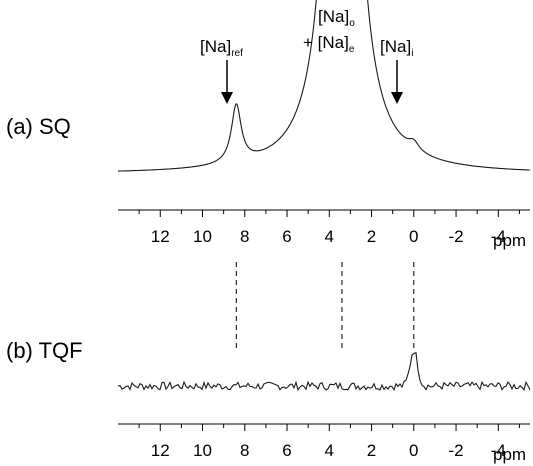 The height and width of the screenshot is (466, 533). I want to click on tqf-tick-label: 2, so click(371, 450).